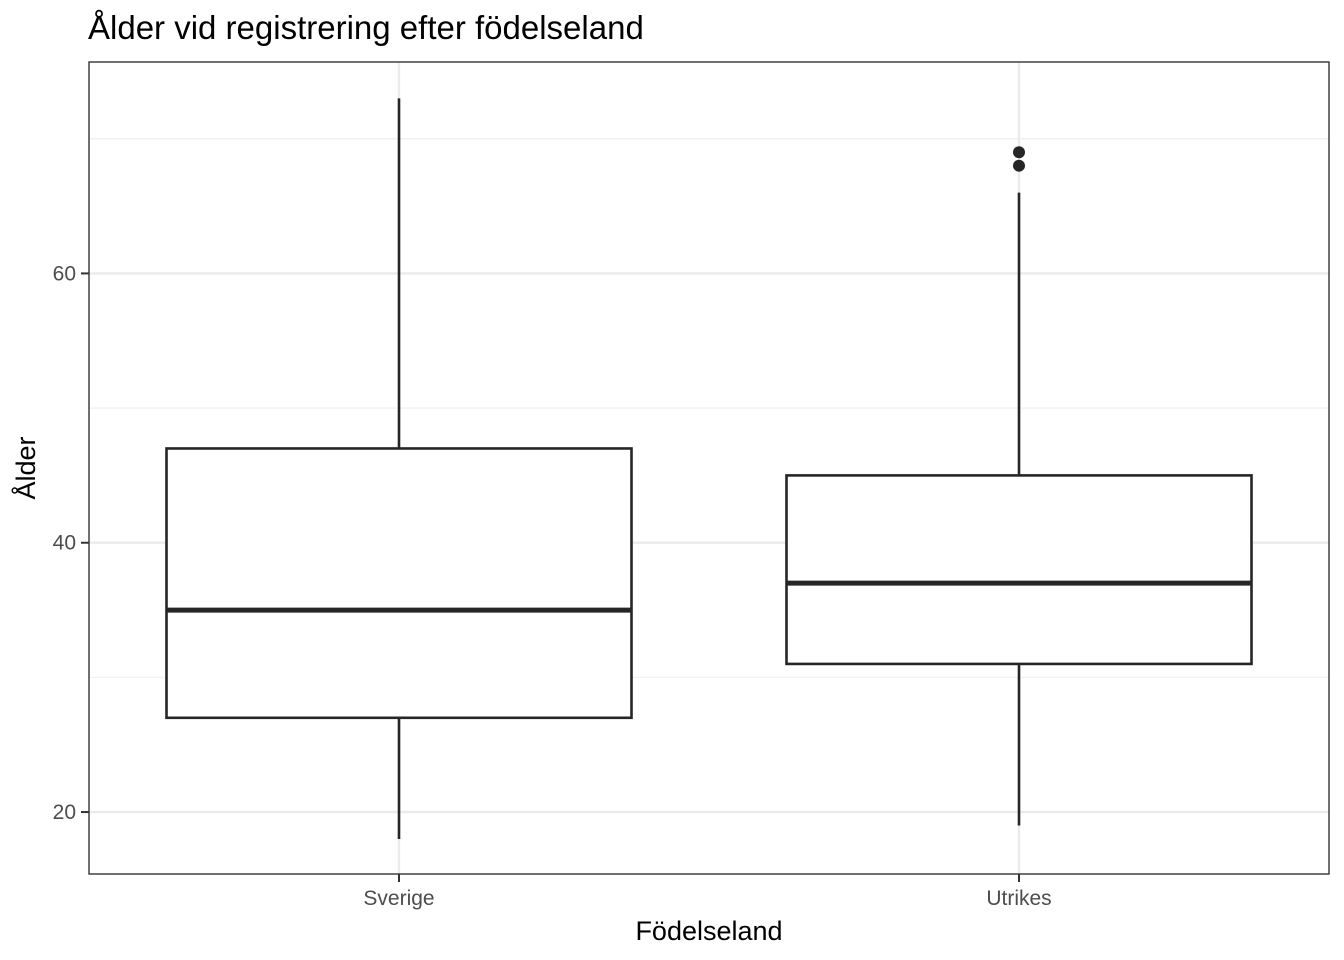 The width and height of the screenshot is (1344, 960). I want to click on x-tick-label: Utrikes, so click(1018, 898).